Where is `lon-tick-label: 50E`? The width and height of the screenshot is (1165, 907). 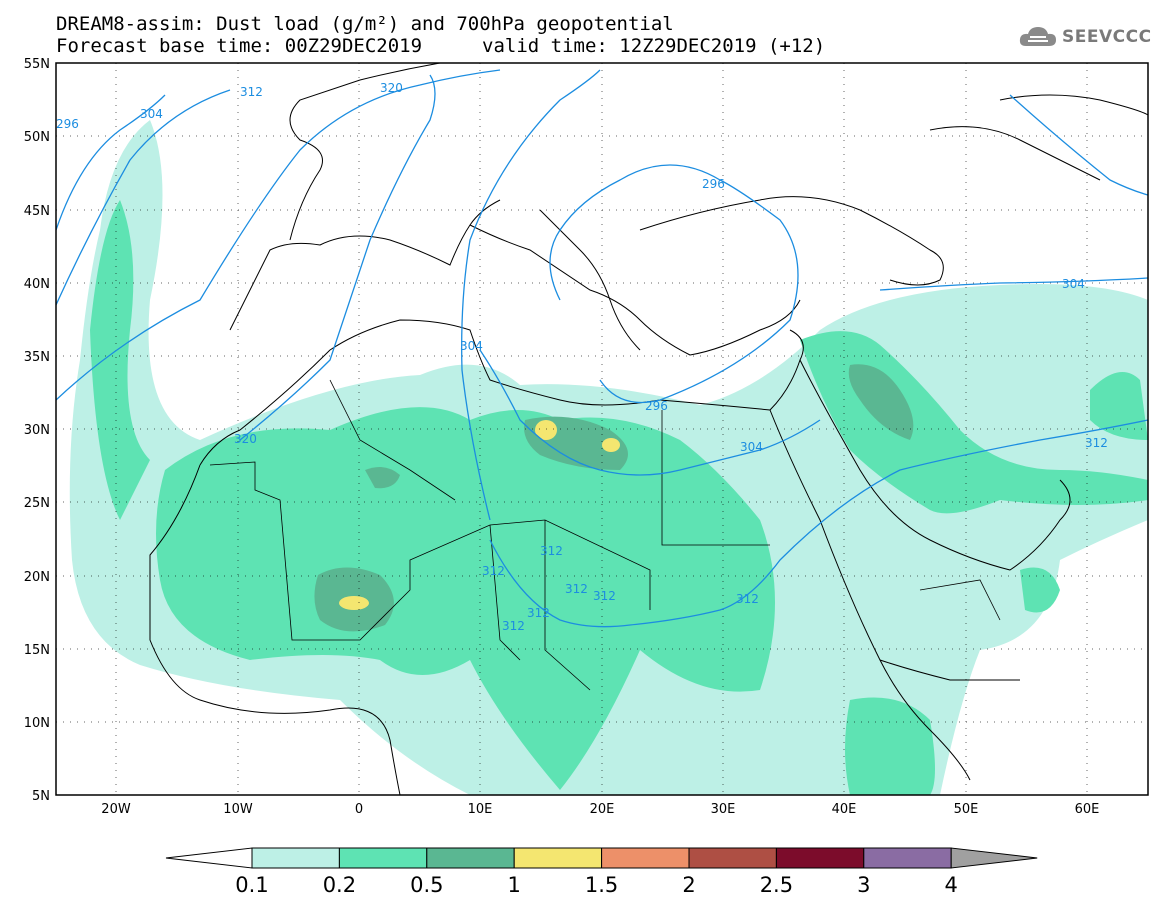 lon-tick-label: 50E is located at coordinates (966, 809).